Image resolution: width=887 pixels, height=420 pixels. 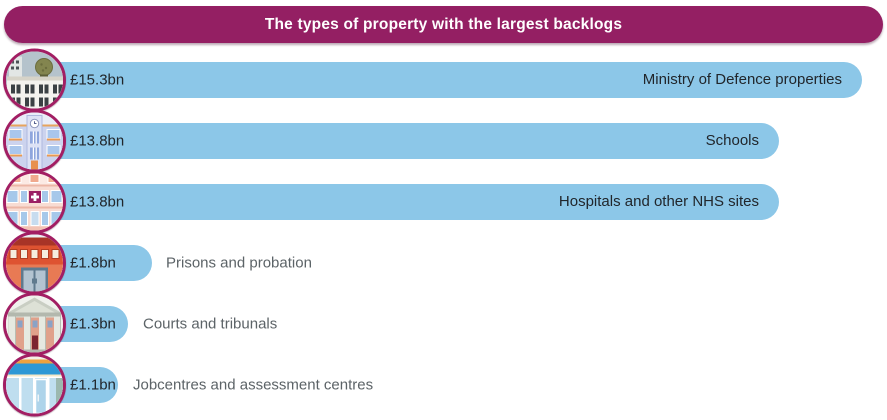 I want to click on school-icon, so click(x=34, y=140).